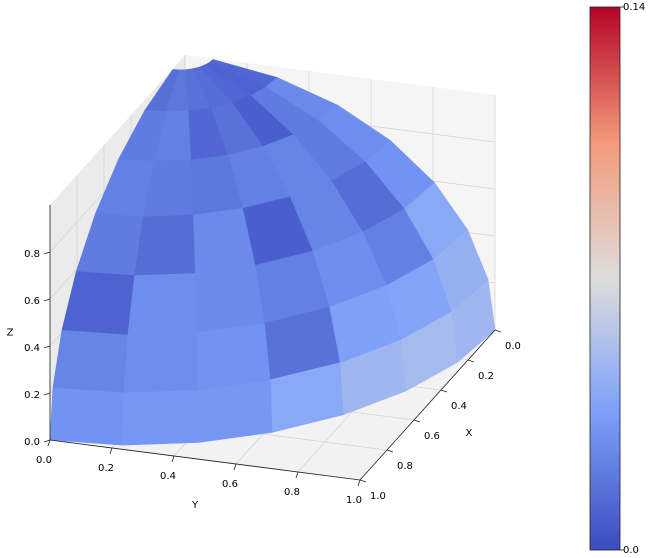  What do you see at coordinates (513, 346) in the screenshot?
I see `x-tick-label: 0.0` at bounding box center [513, 346].